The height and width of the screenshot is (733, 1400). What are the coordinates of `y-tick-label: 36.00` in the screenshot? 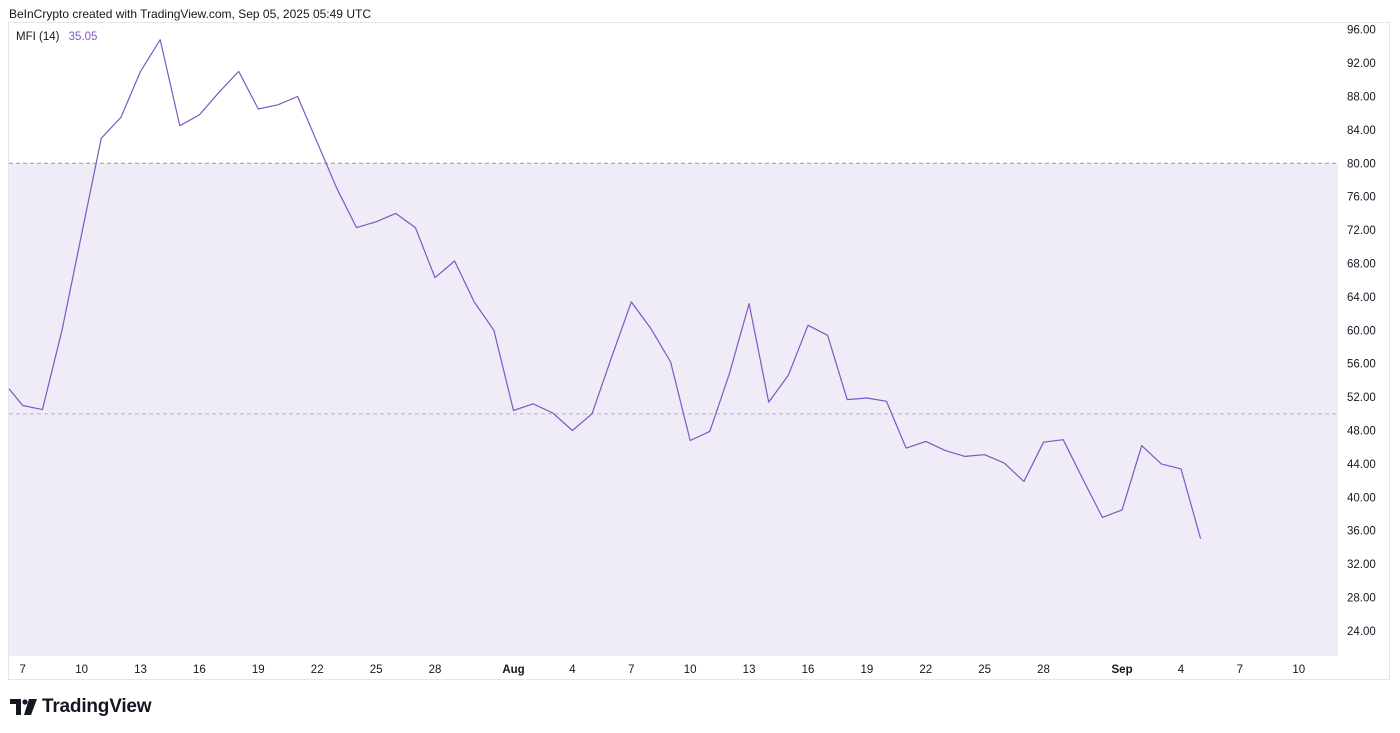 It's located at (1361, 532).